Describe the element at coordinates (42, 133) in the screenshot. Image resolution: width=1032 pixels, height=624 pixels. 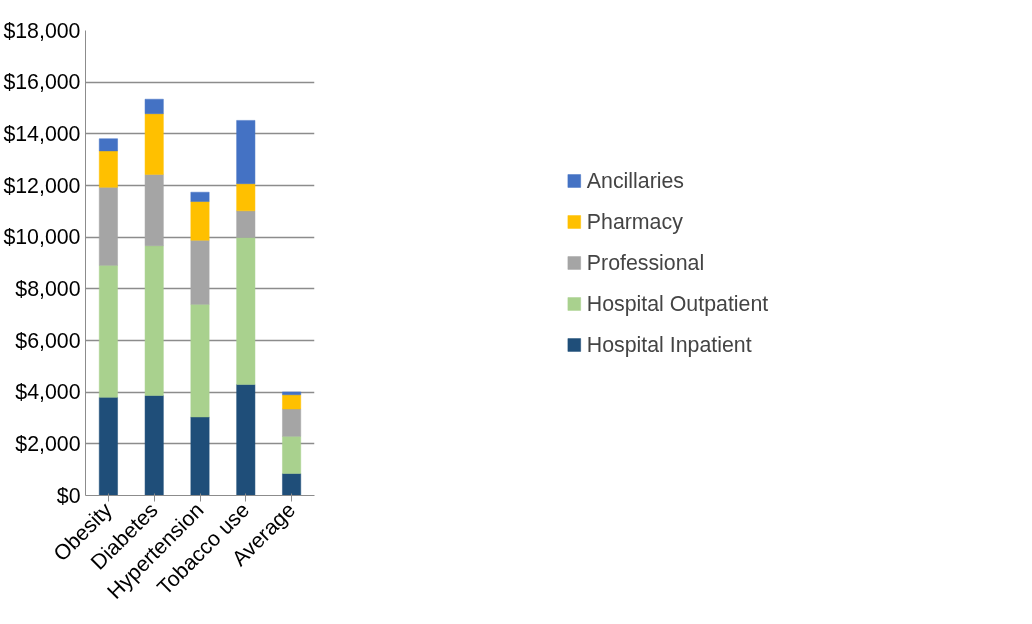
I see `y-tick-label: $14,000` at that location.